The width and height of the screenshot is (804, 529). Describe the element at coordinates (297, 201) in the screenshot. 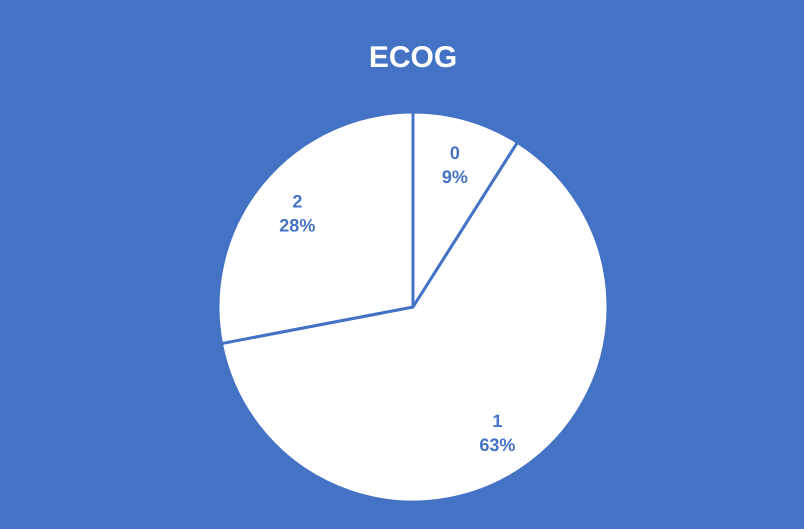

I see `slice-label: 2` at that location.